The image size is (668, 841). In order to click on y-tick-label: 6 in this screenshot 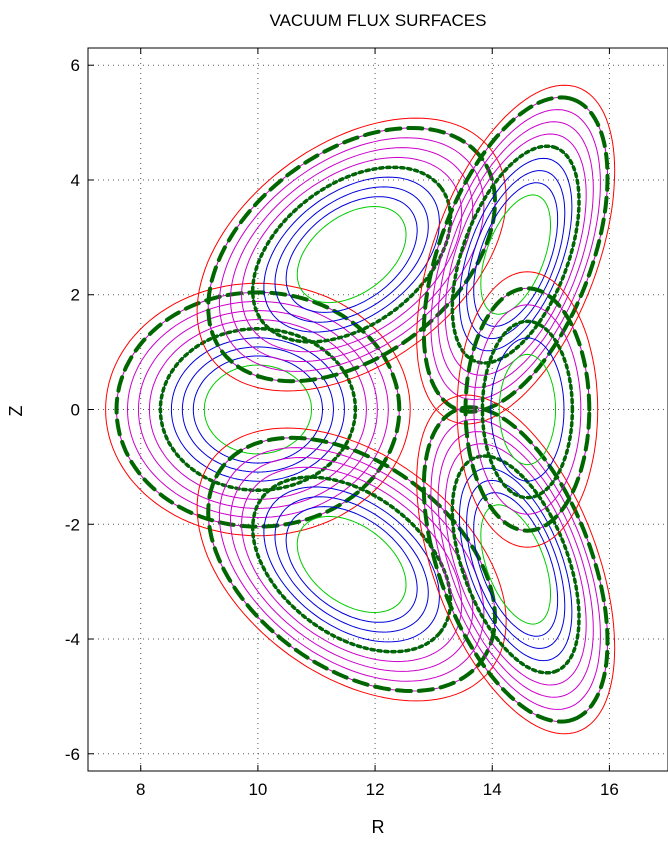, I will do `click(75, 65)`.